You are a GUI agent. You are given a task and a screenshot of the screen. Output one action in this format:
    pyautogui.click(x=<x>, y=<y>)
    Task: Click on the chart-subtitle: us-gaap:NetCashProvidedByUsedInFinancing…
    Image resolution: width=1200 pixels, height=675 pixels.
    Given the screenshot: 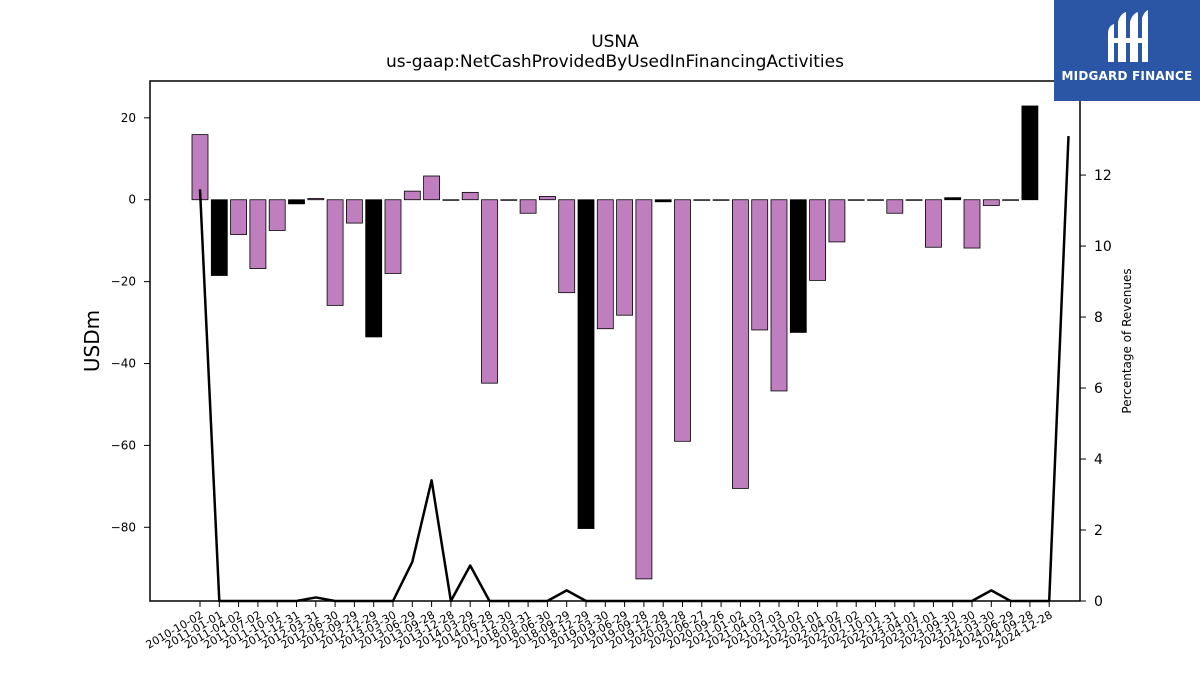 What is the action you would take?
    pyautogui.click(x=615, y=62)
    